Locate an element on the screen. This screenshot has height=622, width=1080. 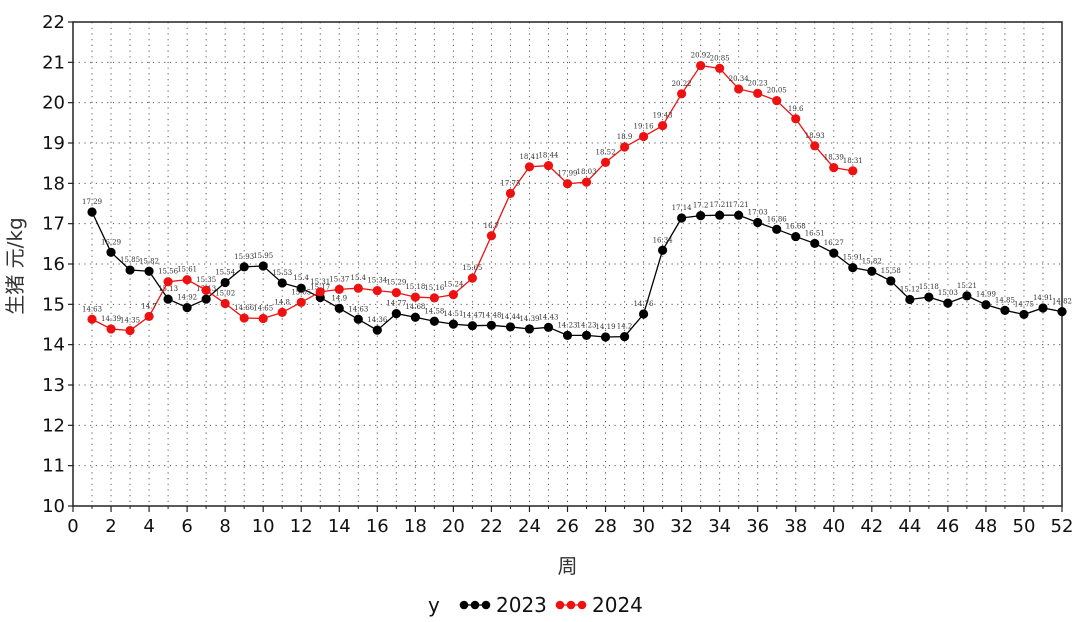
y-tick-label: 11 is located at coordinates (53, 466).